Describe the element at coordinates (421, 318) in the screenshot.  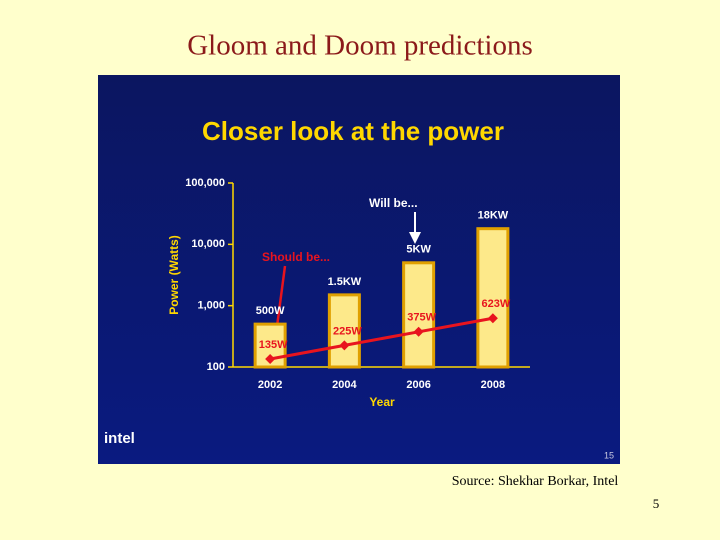
I see `data-label: 375W` at that location.